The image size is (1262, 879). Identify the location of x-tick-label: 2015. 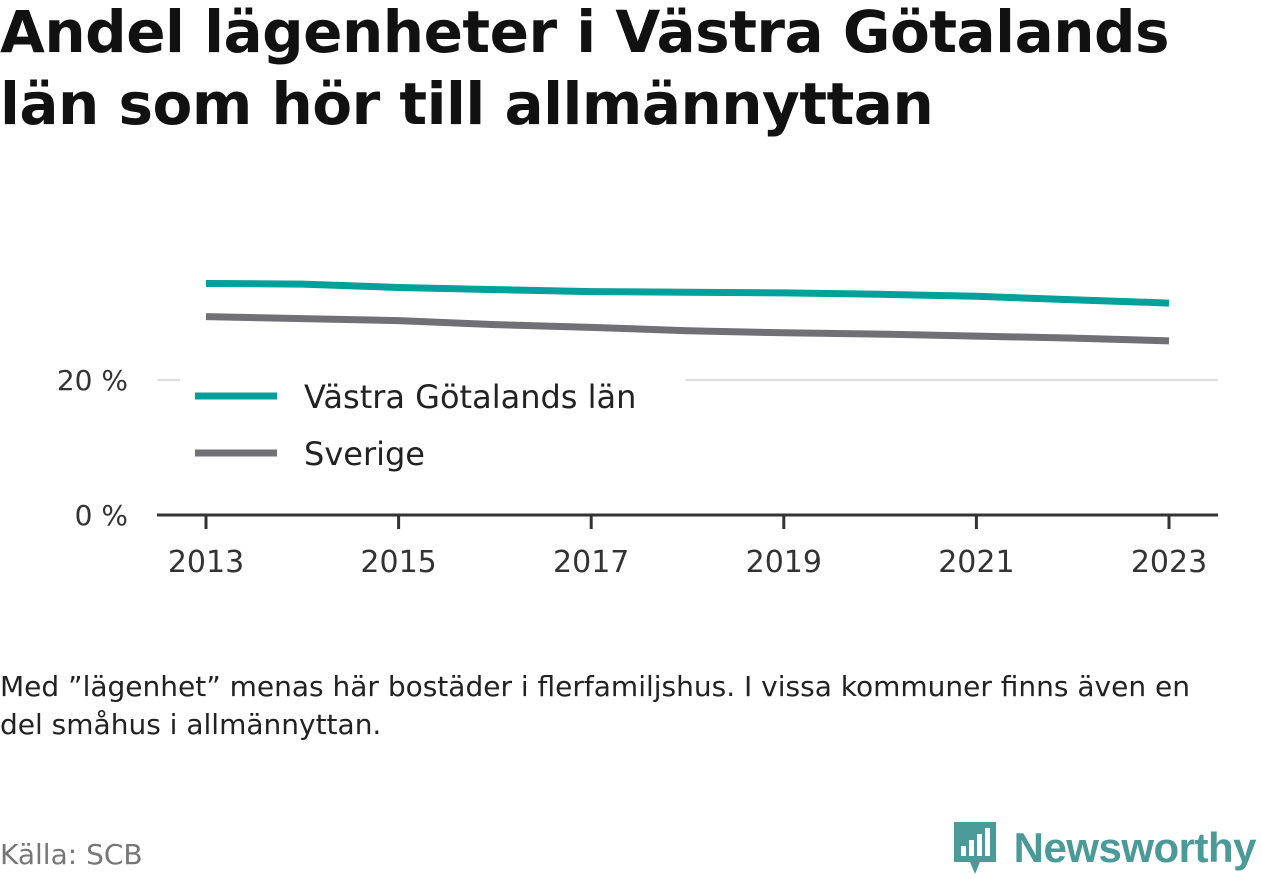
(398, 562).